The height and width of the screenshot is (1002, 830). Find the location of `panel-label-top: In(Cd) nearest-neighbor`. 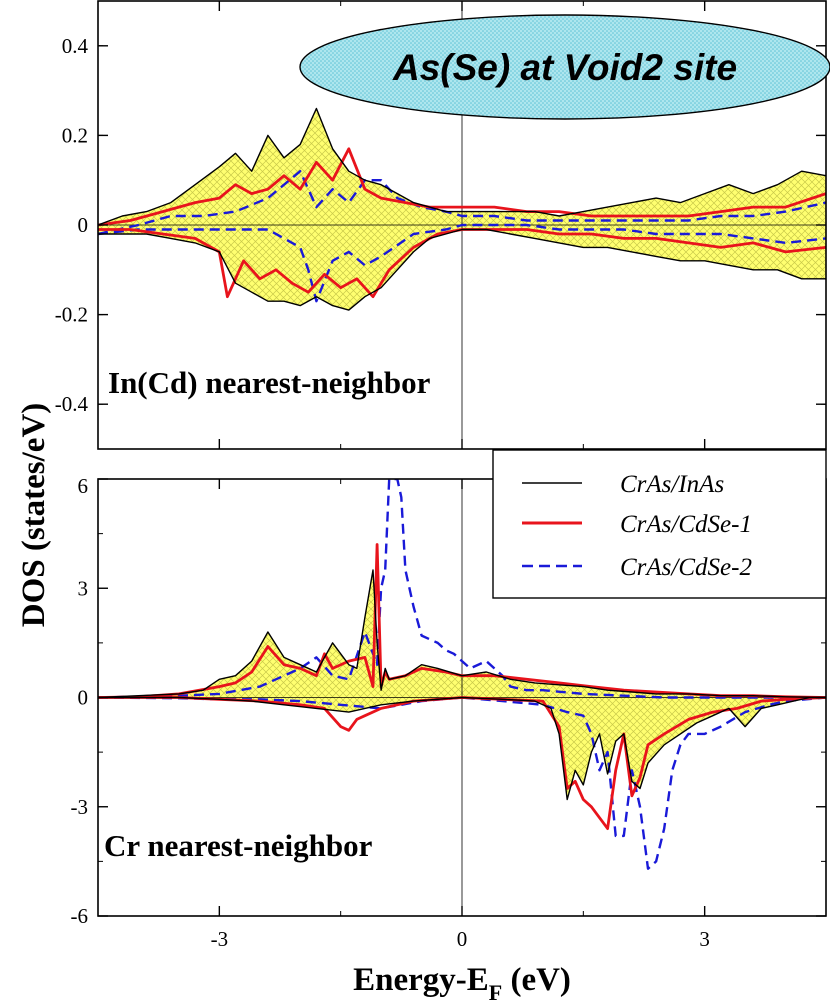

panel-label-top: In(Cd) nearest-neighbor is located at coordinates (269, 382).